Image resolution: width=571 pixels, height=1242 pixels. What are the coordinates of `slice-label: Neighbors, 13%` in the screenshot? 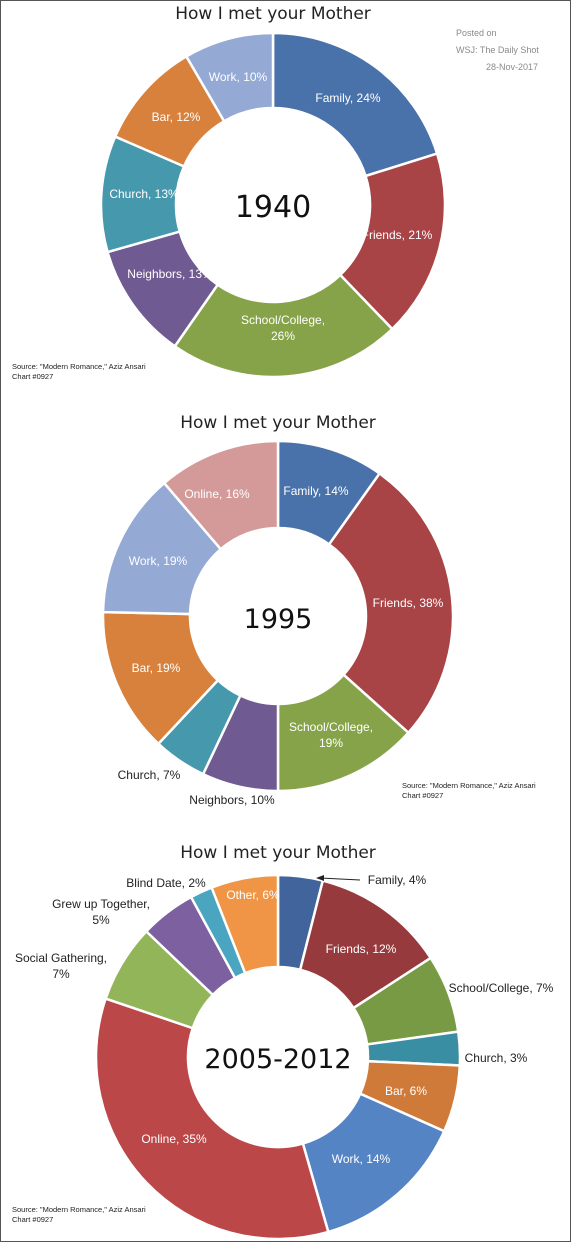 It's located at (170, 274).